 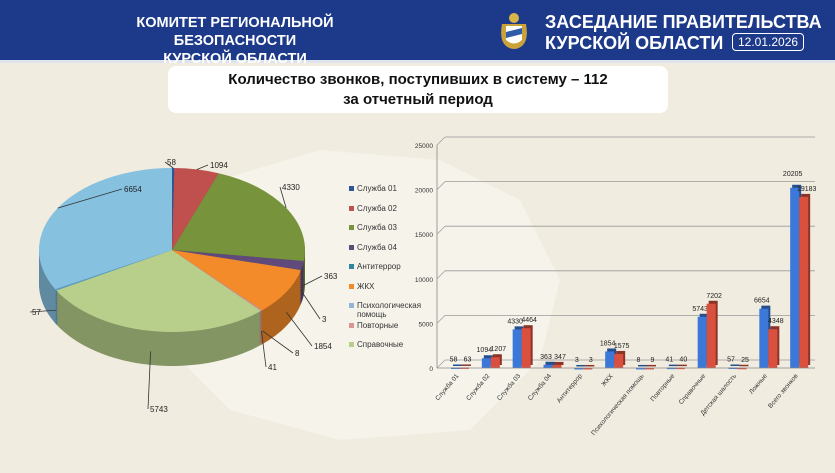 I want to click on legend-item: Служба 03, so click(x=388, y=233).